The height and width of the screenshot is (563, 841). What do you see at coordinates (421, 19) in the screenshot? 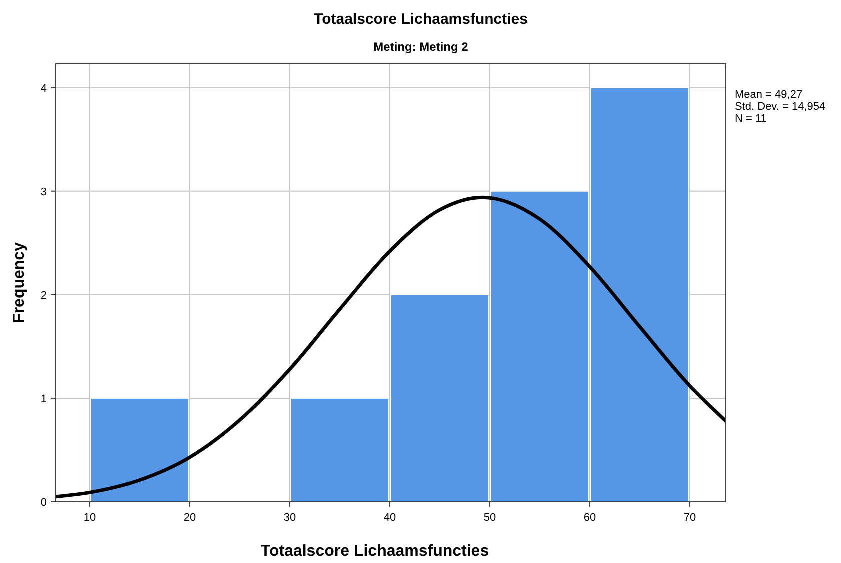
I see `chart-title: Totaalscore Lichaamsfuncties` at bounding box center [421, 19].